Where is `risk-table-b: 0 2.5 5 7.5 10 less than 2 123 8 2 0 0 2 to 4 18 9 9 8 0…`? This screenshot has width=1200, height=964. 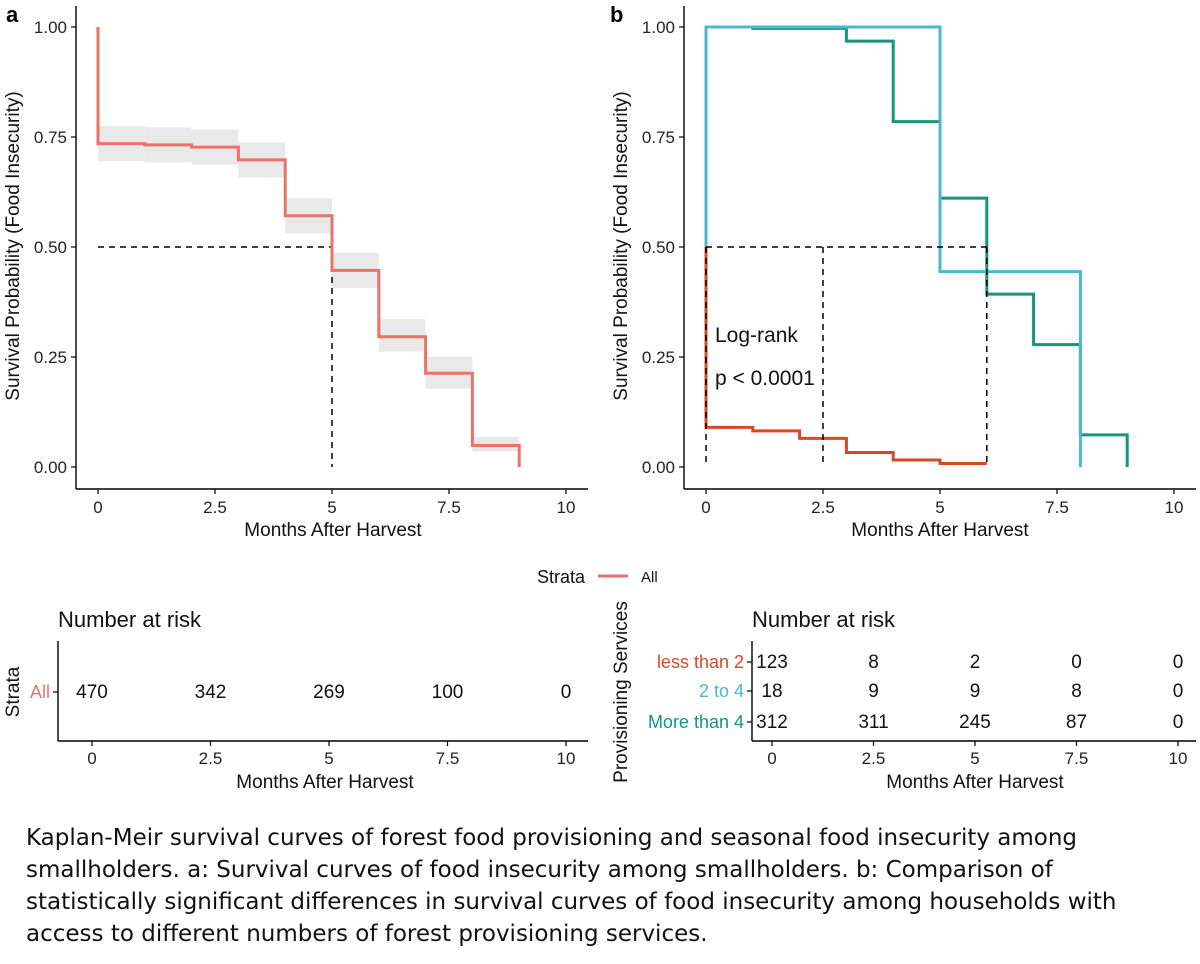
risk-table-b: 0 2.5 5 7.5 10 less than 2 123 8 2 0 0 2 to 4 18 9 9 8 0… is located at coordinates (922, 704).